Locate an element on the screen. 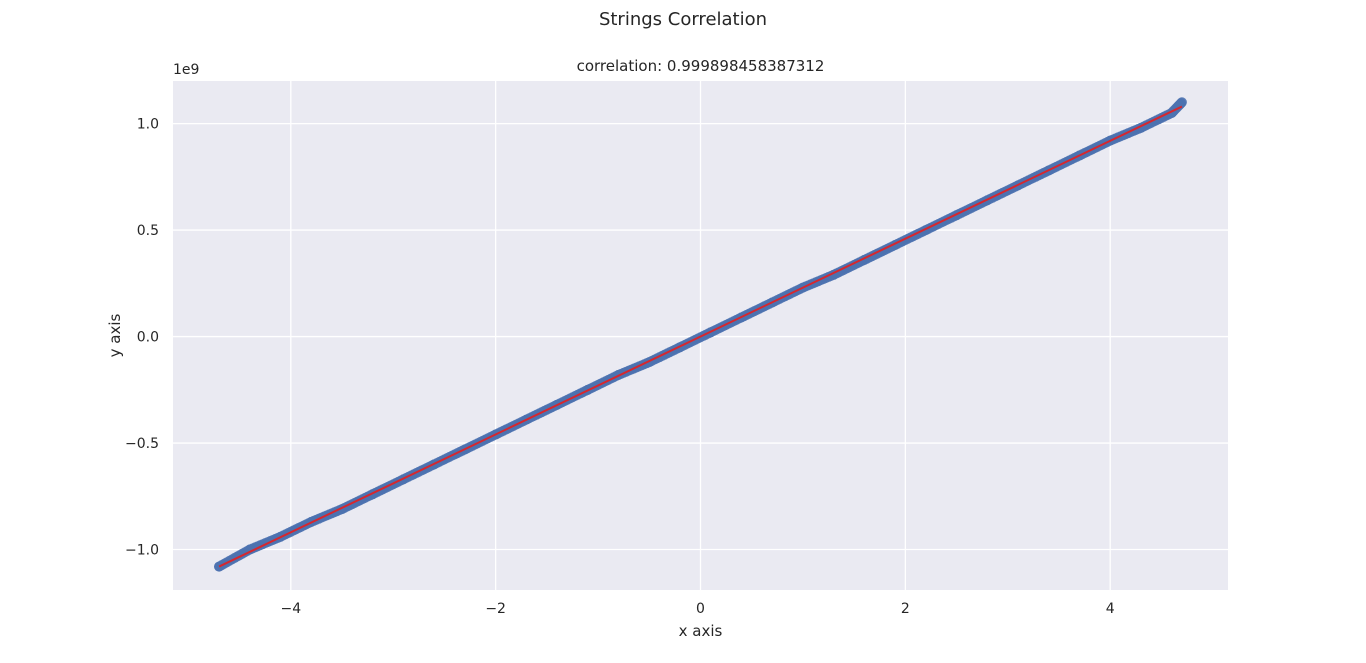 Image resolution: width=1366 pixels, height=663 pixels. x-axis-label: x axis is located at coordinates (701, 631).